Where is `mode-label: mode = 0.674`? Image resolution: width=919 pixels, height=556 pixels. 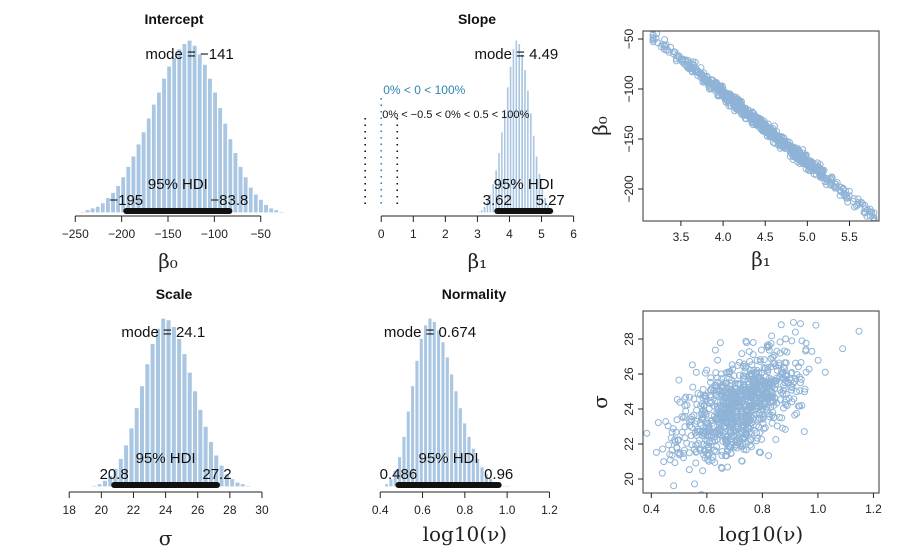
mode-label: mode = 0.674 is located at coordinates (430, 332).